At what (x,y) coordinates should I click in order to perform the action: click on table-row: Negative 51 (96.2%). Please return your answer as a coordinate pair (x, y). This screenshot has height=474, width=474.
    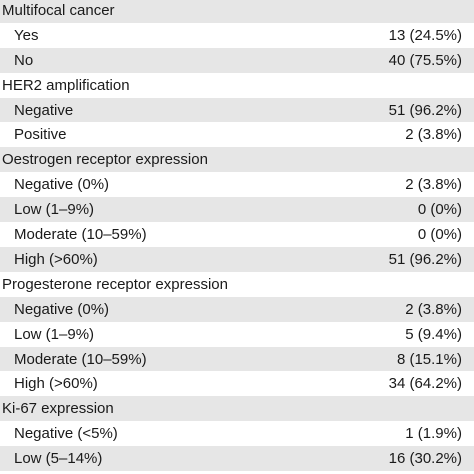
    Looking at the image, I should click on (237, 110).